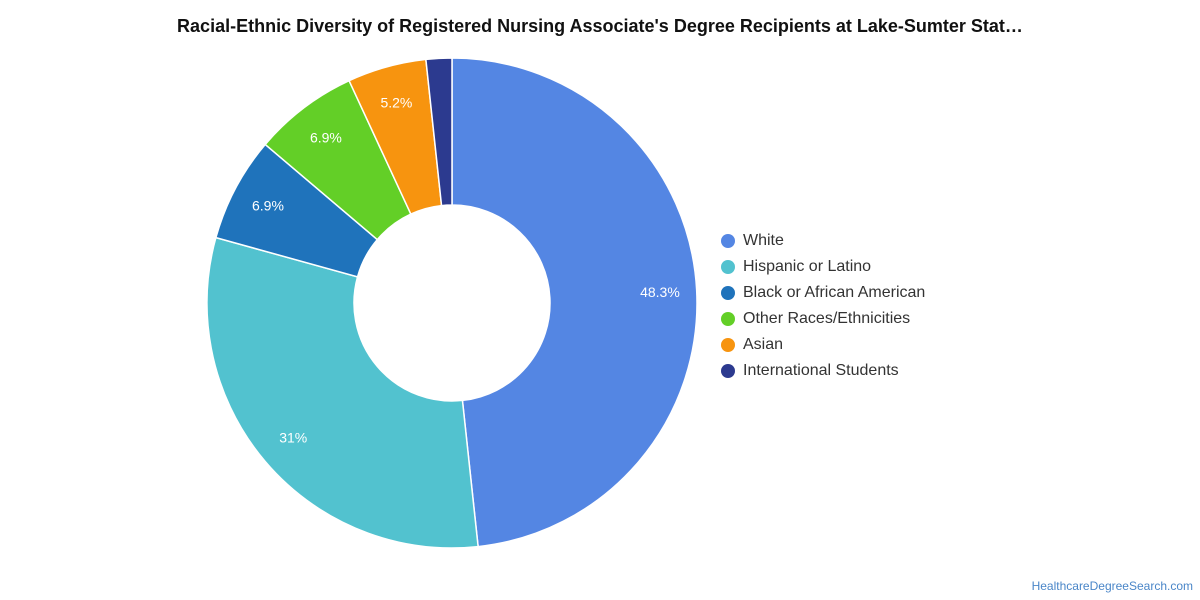 Image resolution: width=1200 pixels, height=600 pixels. Describe the element at coordinates (293, 438) in the screenshot. I see `slice-label: 31%` at that location.